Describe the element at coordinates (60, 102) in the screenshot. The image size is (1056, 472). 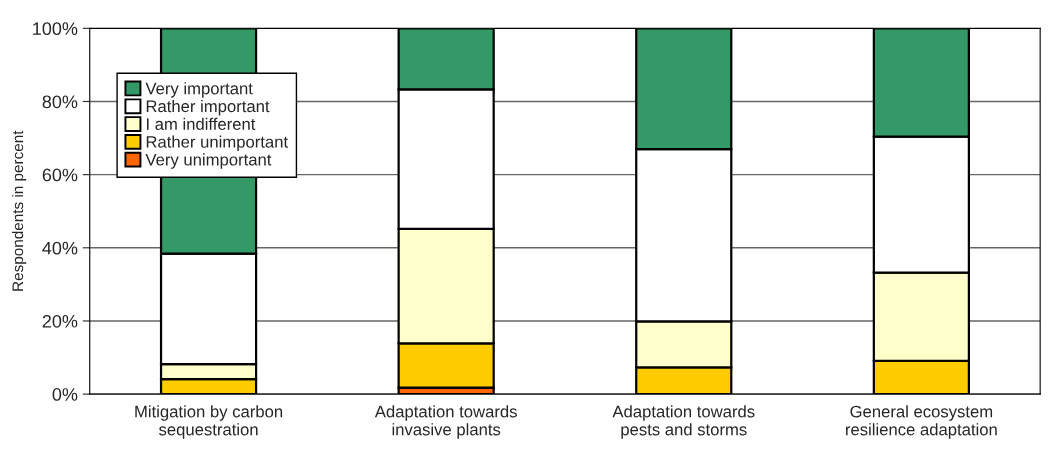
I see `y-tick-label: 80%` at that location.